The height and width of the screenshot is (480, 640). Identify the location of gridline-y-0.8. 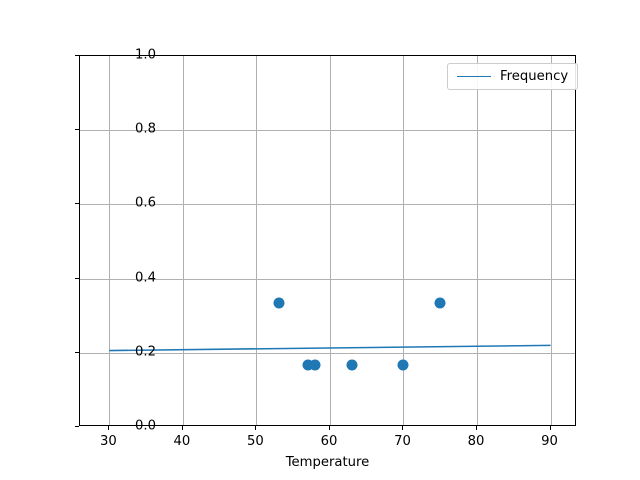
(327, 131).